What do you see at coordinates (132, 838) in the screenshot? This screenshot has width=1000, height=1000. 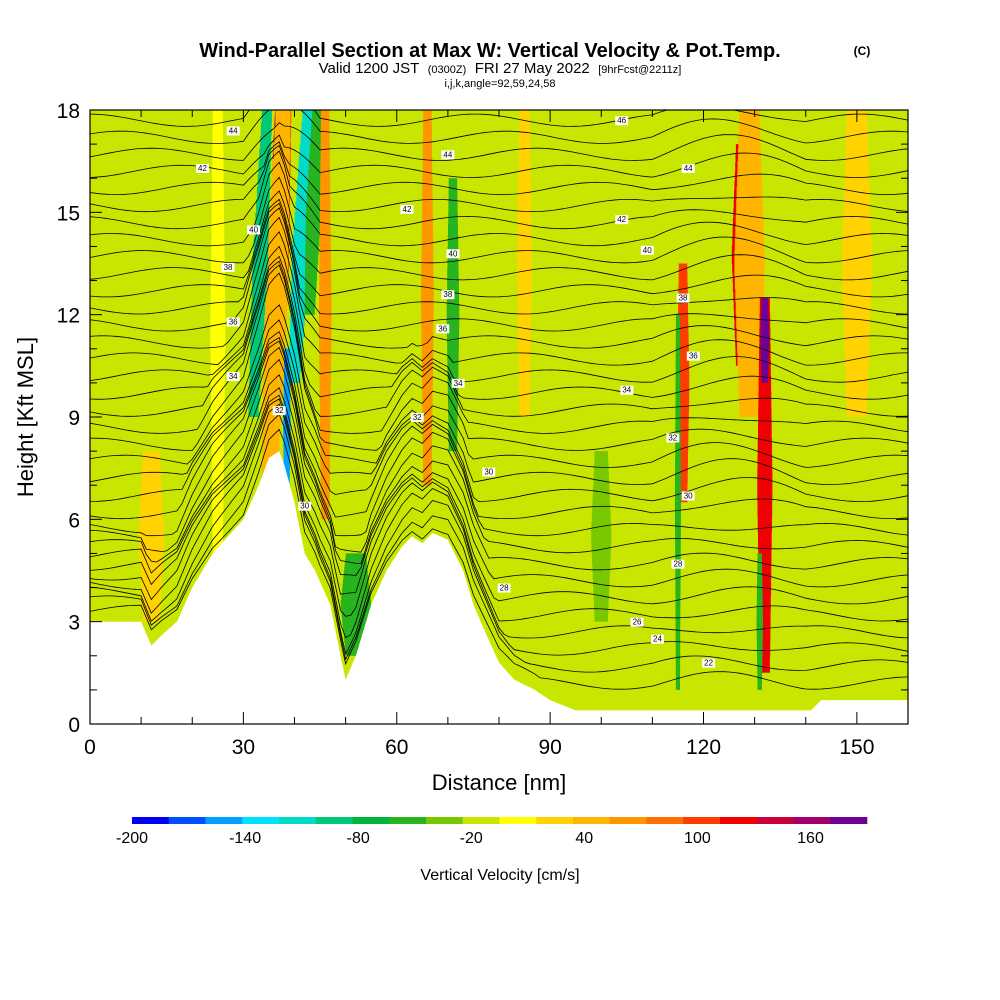 I see `colorbar-tick-label: -200` at bounding box center [132, 838].